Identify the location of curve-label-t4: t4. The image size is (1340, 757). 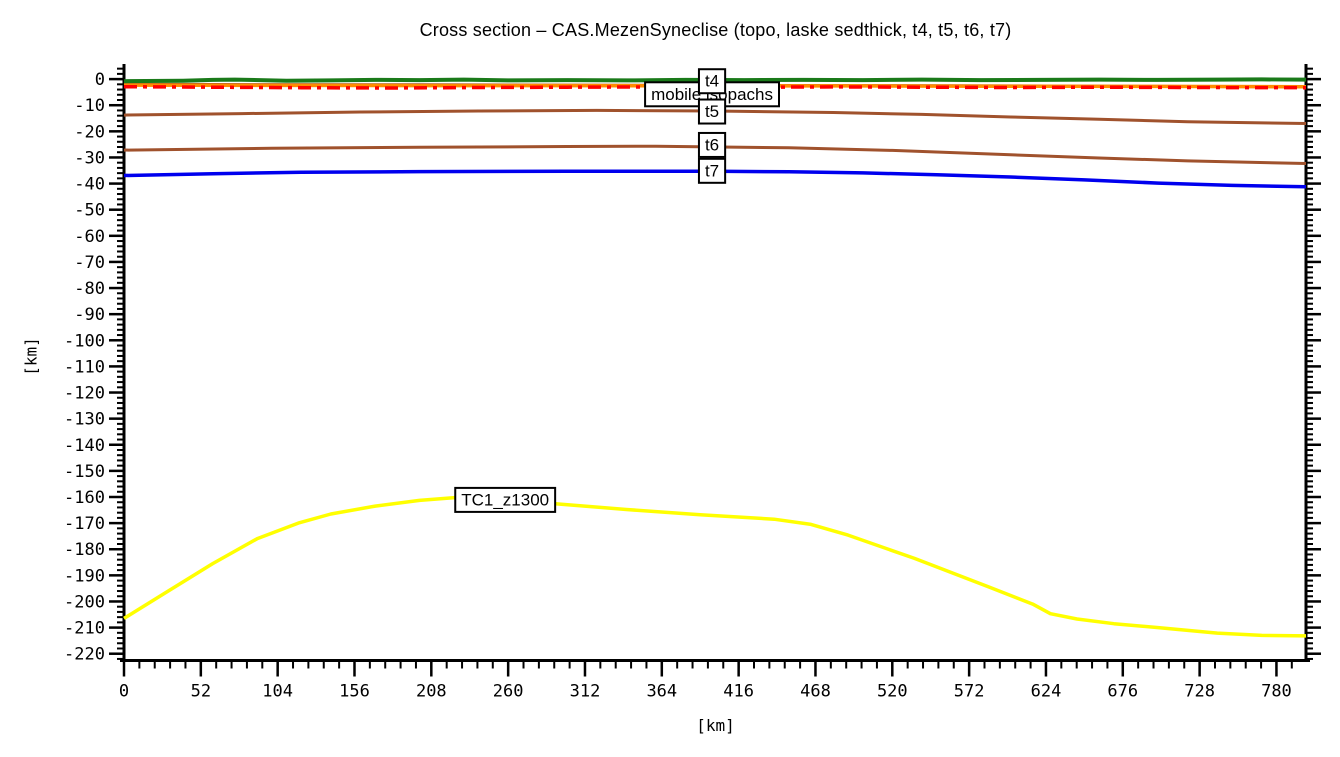
(712, 81).